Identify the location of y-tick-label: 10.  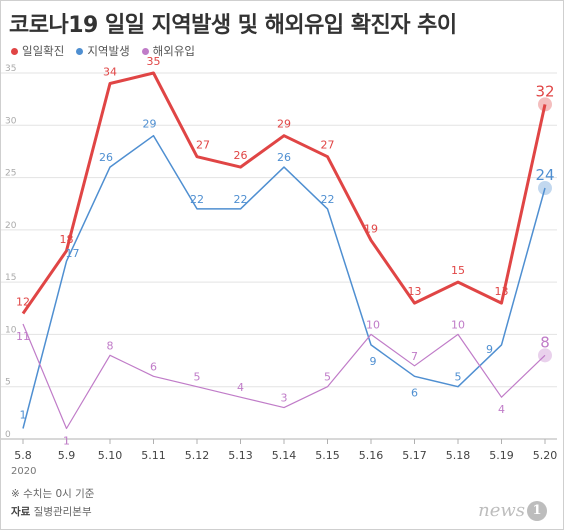
(11, 330).